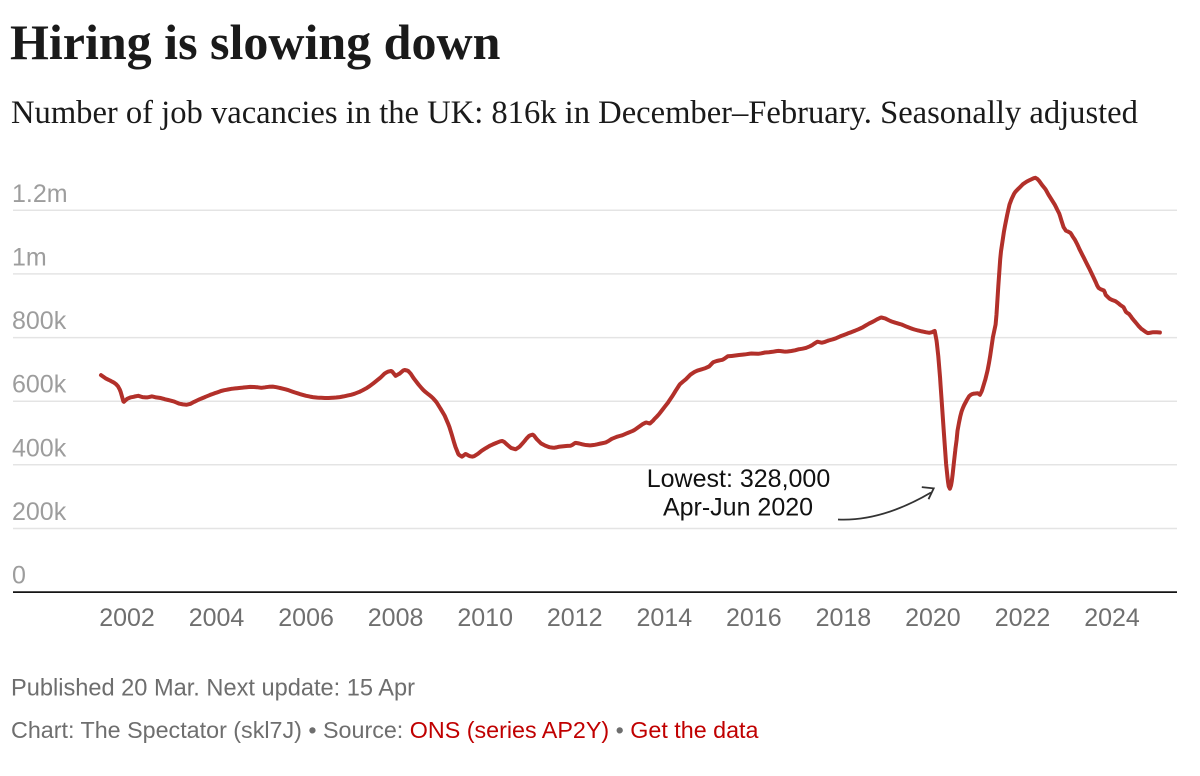 This screenshot has width=1200, height=776. What do you see at coordinates (844, 618) in the screenshot?
I see `svg-text: 2018` at bounding box center [844, 618].